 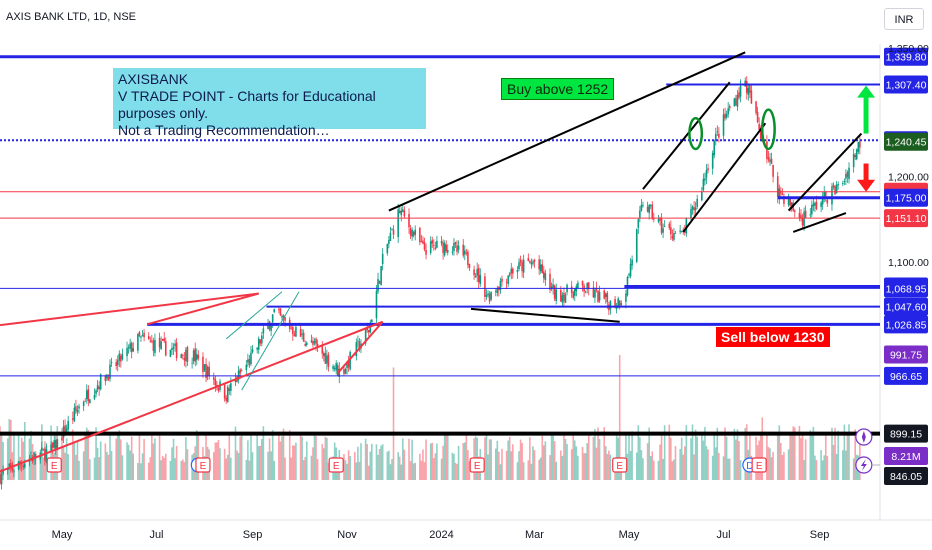 I want to click on x-tick-label: Nov, so click(x=347, y=535).